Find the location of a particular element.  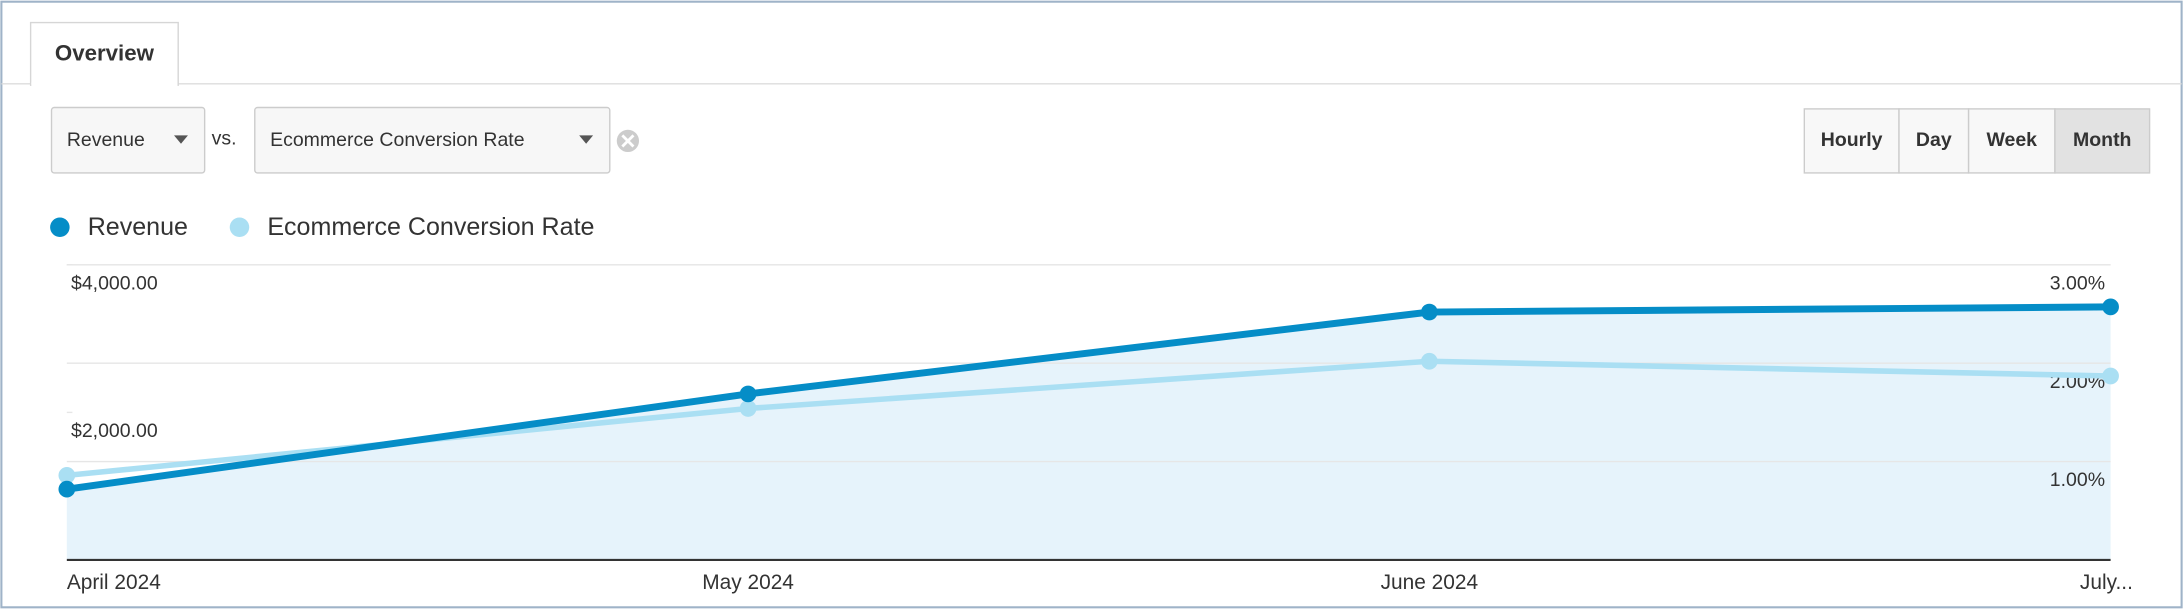

legend-label: Ecommerce Conversion Rate is located at coordinates (430, 227).